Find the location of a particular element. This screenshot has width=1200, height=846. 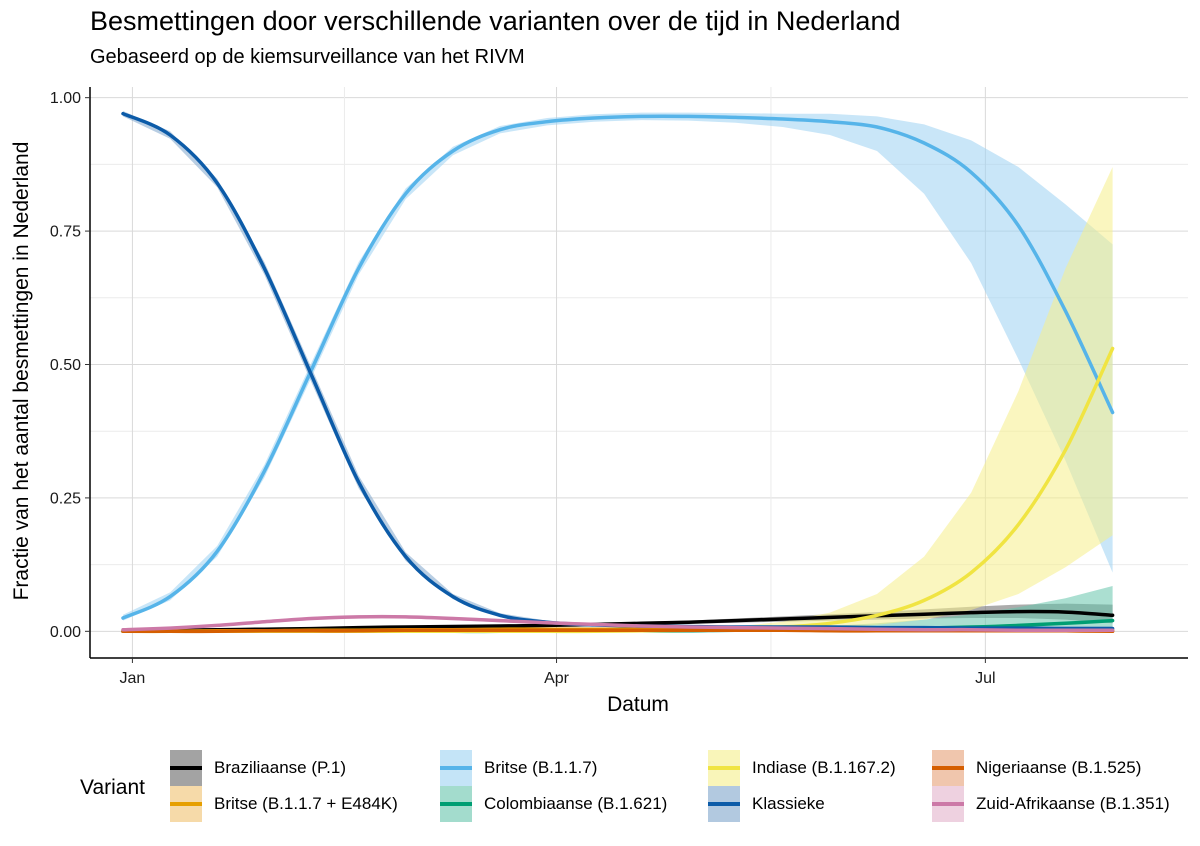

legend-item: Nigeriaanse (B.1.525) is located at coordinates (1036, 768).